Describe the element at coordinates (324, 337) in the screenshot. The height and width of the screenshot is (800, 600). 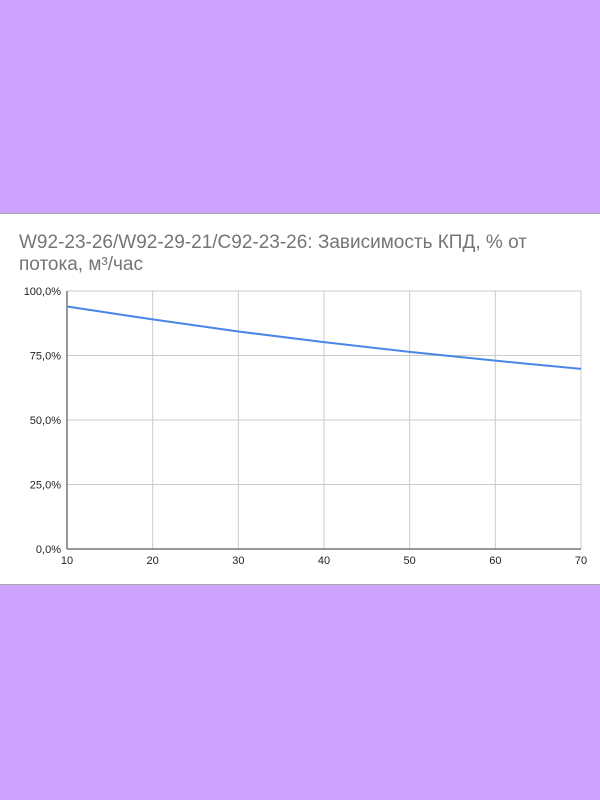
I see `series-line` at that location.